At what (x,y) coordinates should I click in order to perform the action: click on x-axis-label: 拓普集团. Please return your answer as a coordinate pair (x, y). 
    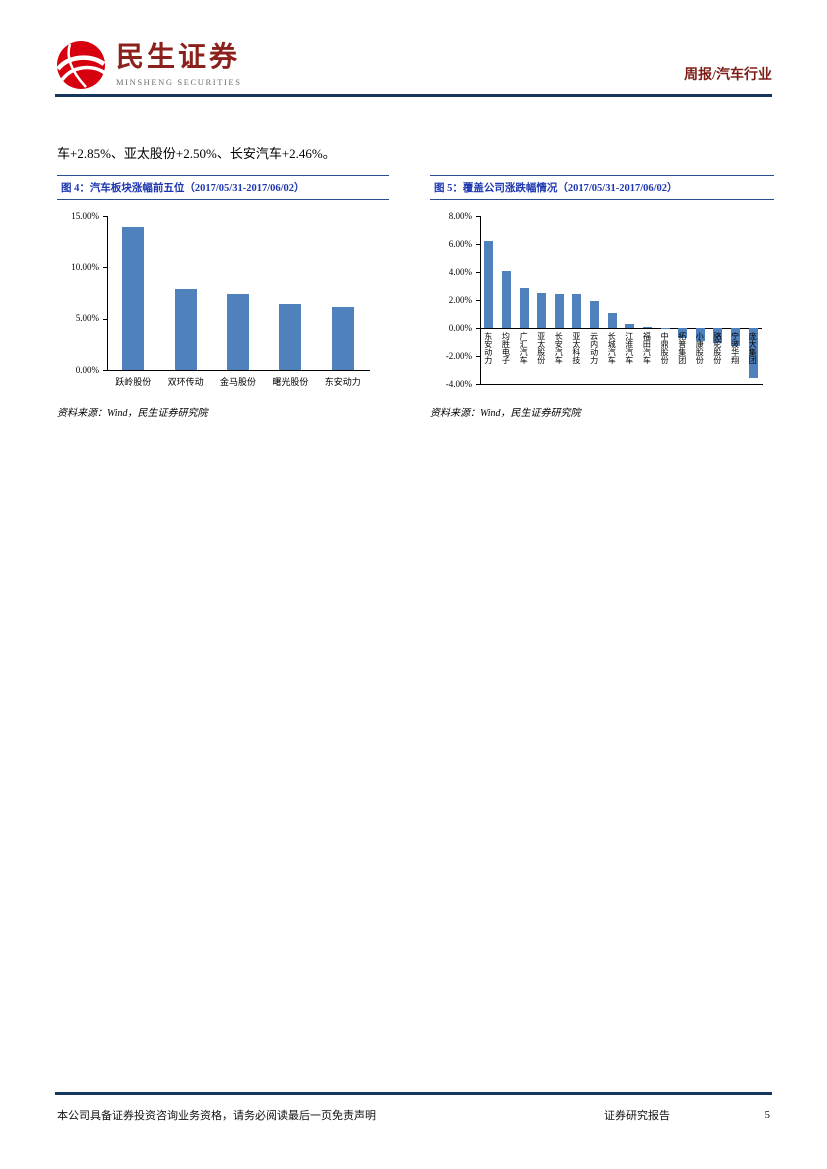
    Looking at the image, I should click on (682, 348).